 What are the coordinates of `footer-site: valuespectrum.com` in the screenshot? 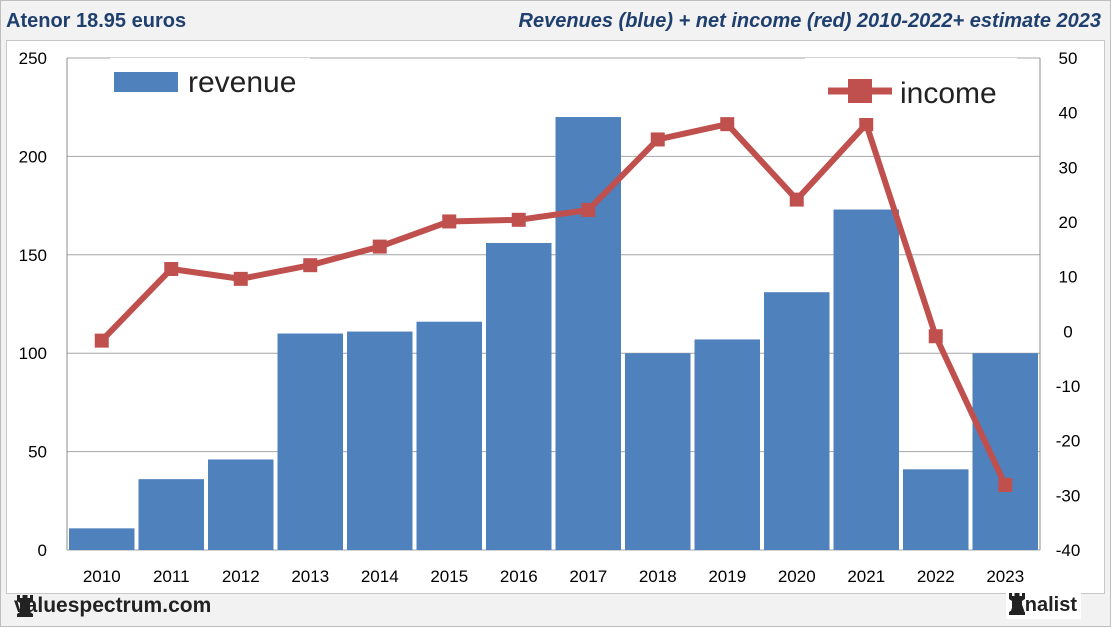 It's located at (112, 606).